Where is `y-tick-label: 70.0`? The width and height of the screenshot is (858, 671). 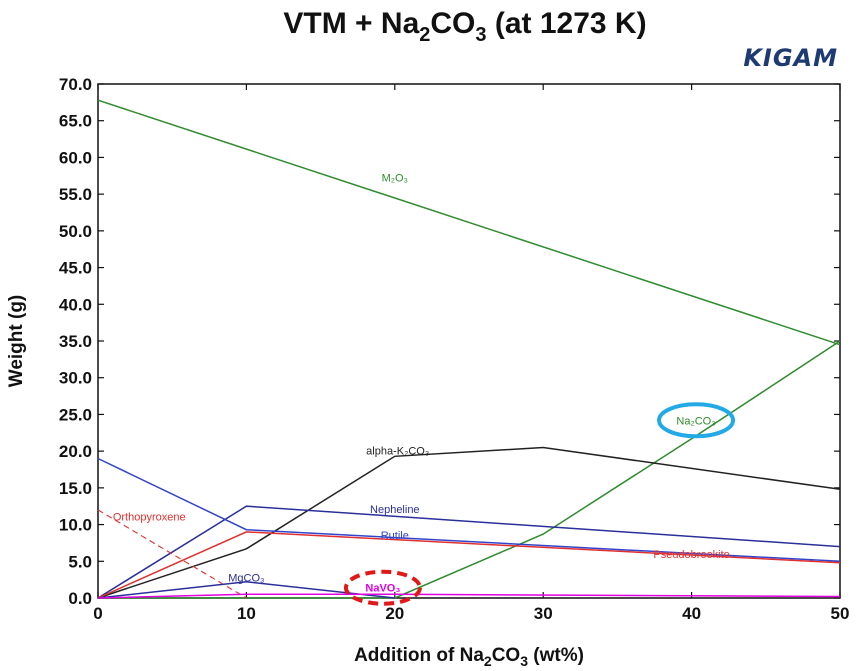 y-tick-label: 70.0 is located at coordinates (75, 84).